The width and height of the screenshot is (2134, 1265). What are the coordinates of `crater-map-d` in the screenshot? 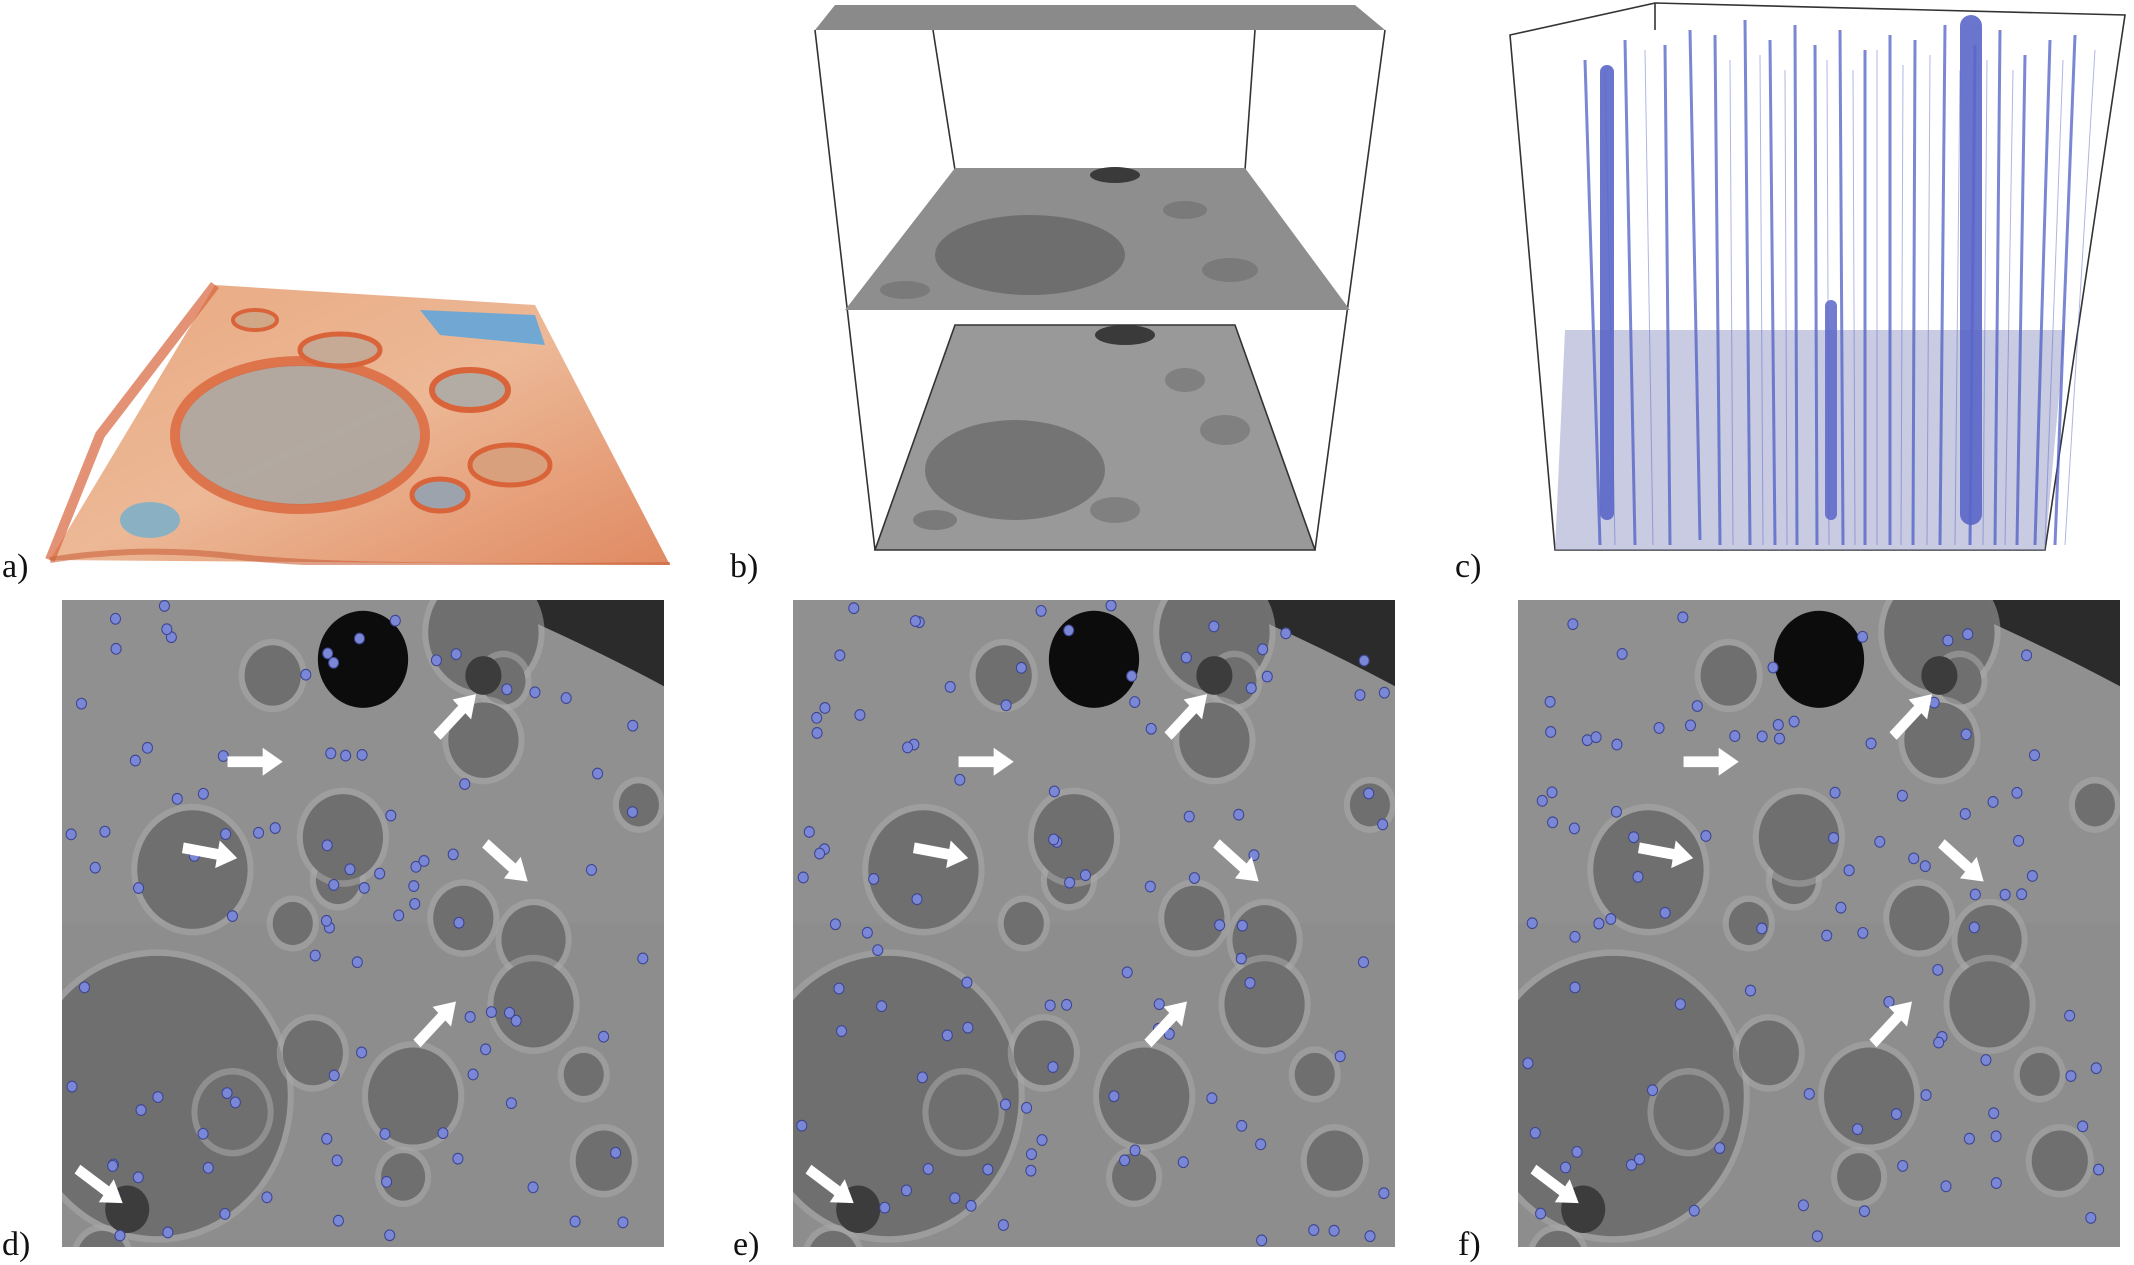 It's located at (363, 923).